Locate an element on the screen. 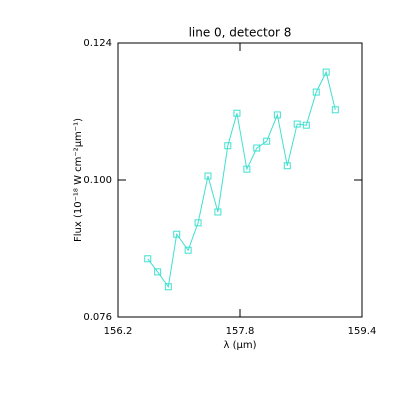 The height and width of the screenshot is (400, 400). y-tick-label: 0.076 is located at coordinates (97, 317).